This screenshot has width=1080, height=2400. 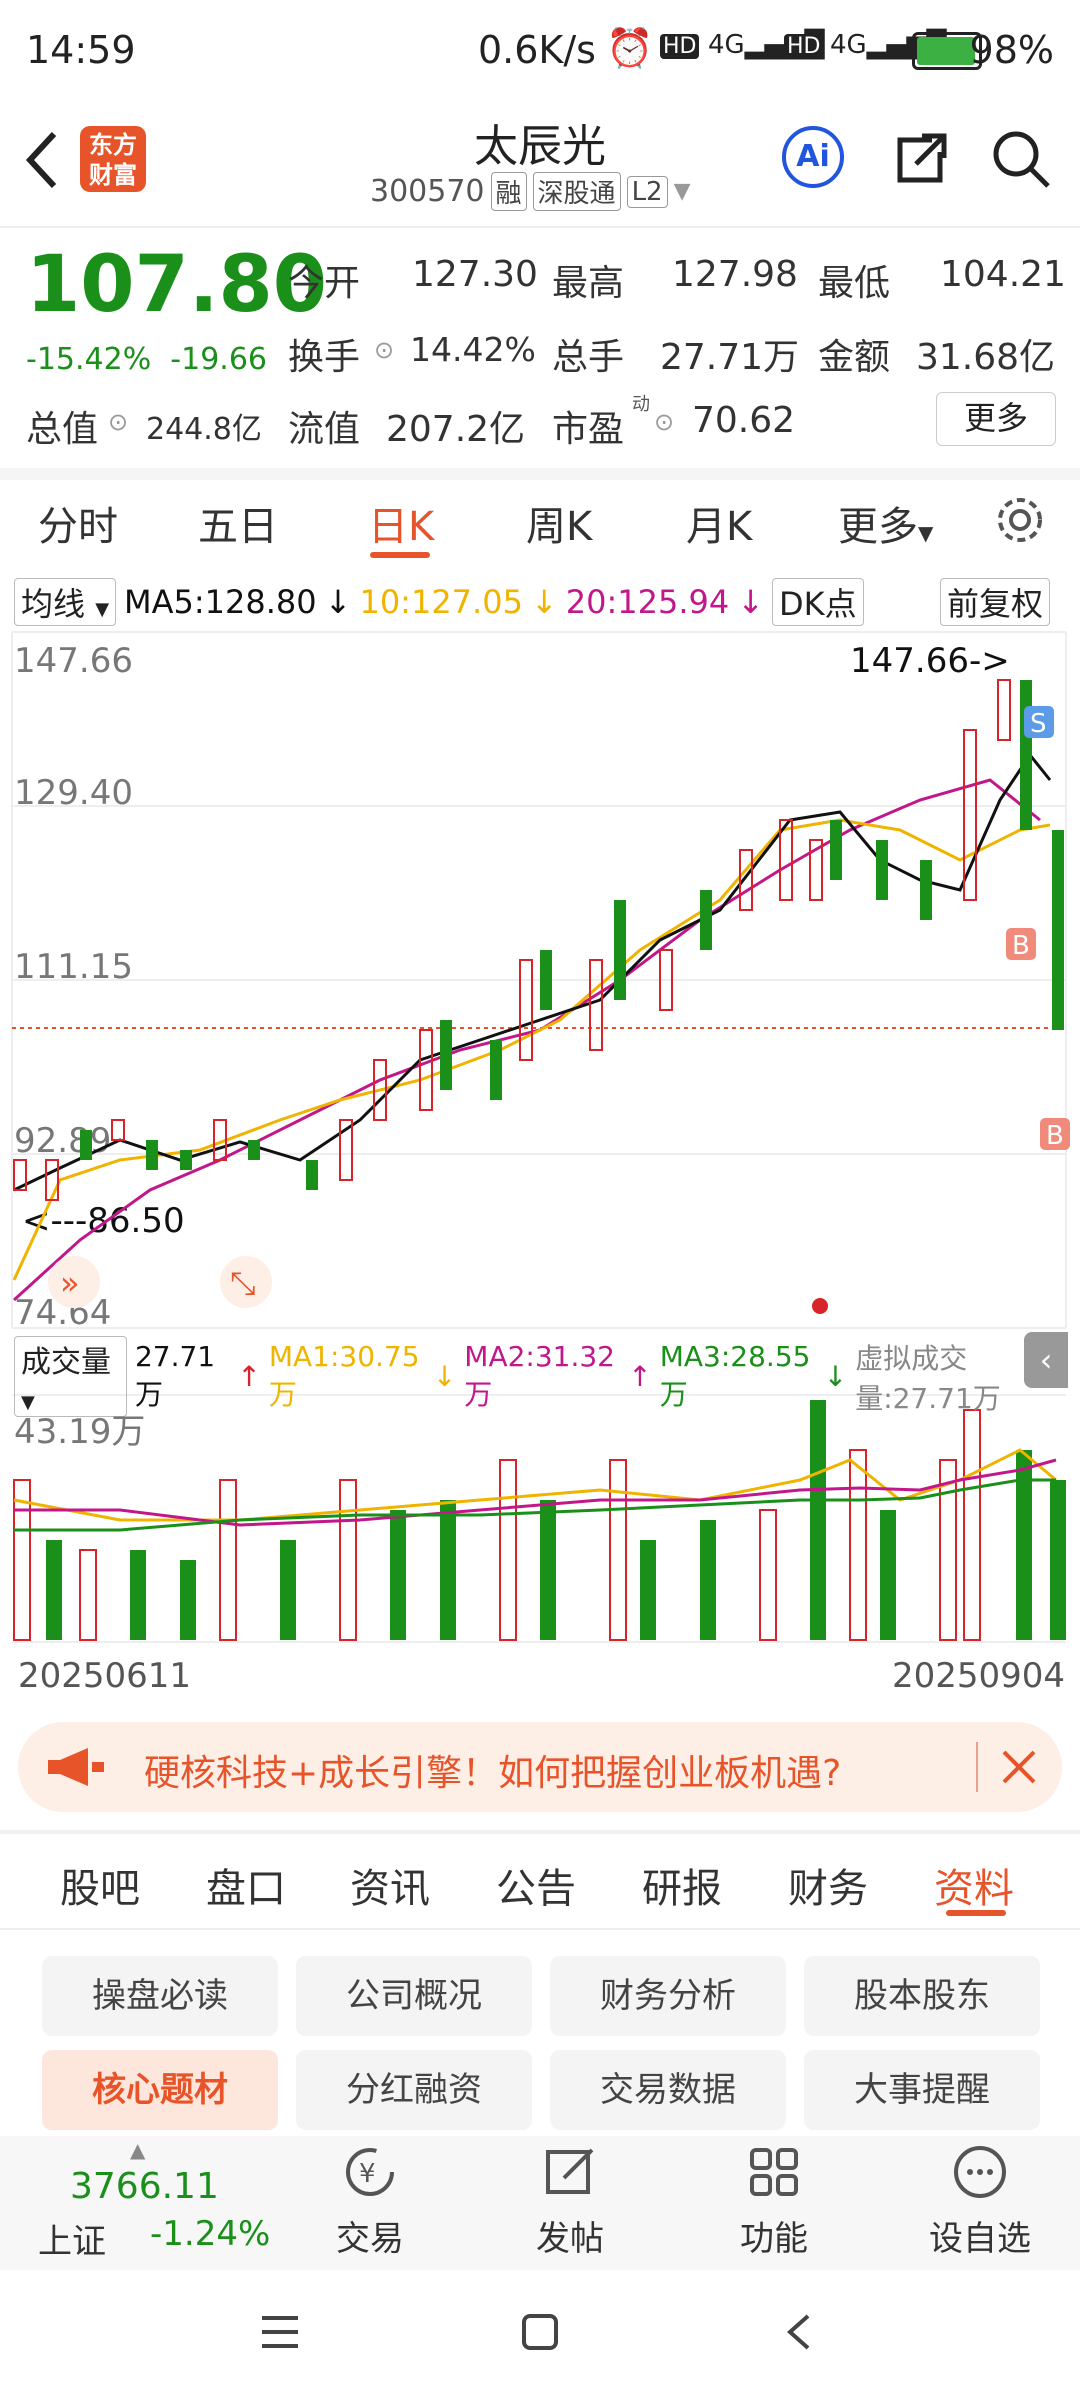 What do you see at coordinates (995, 602) in the screenshot?
I see `adjust-button: 前复权` at bounding box center [995, 602].